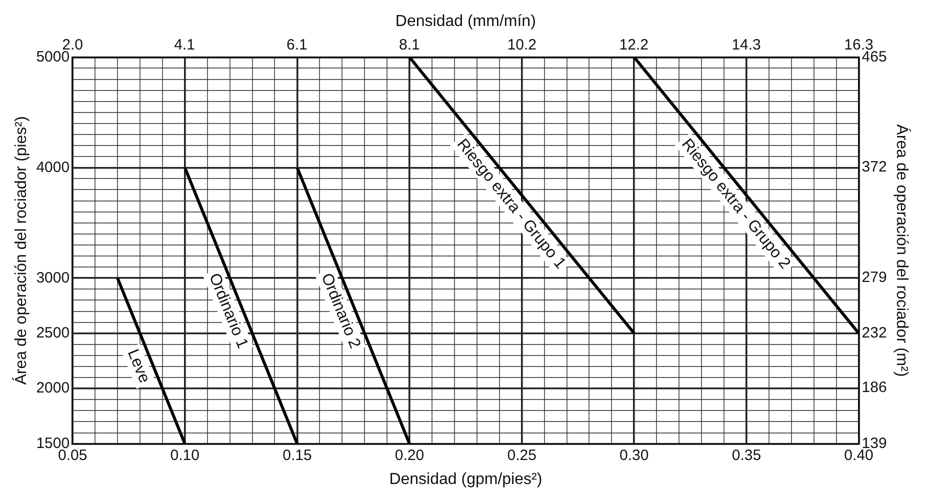  What do you see at coordinates (874, 387) in the screenshot?
I see `y2-tick-label: 186` at bounding box center [874, 387].